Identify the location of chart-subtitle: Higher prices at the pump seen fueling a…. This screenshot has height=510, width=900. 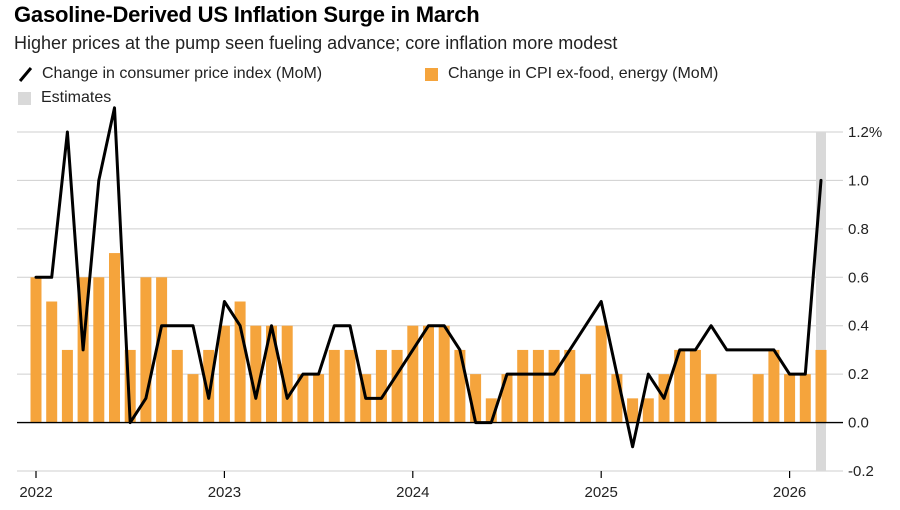
(316, 43).